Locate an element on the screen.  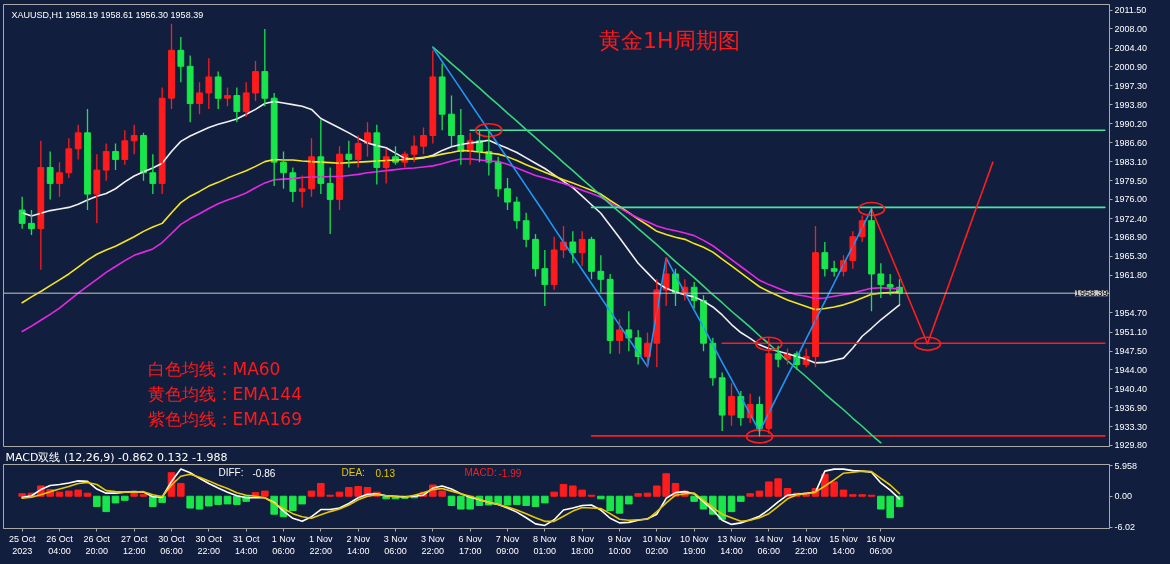
x-tick-label: 30 Oct 22:00 is located at coordinates (209, 544).